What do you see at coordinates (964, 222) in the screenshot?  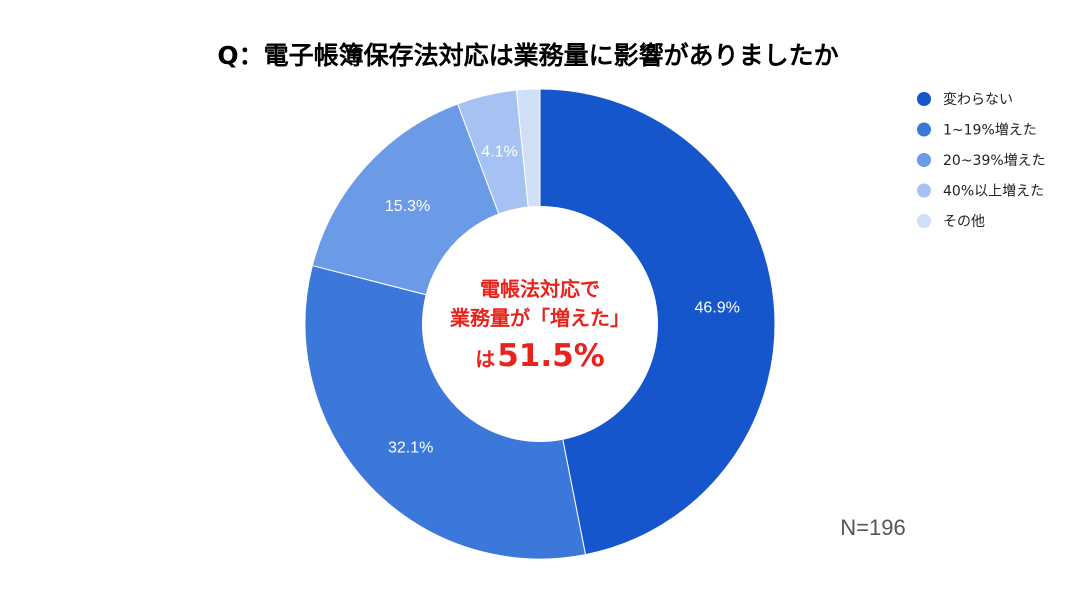 I see `legend-label-5: その他` at bounding box center [964, 222].